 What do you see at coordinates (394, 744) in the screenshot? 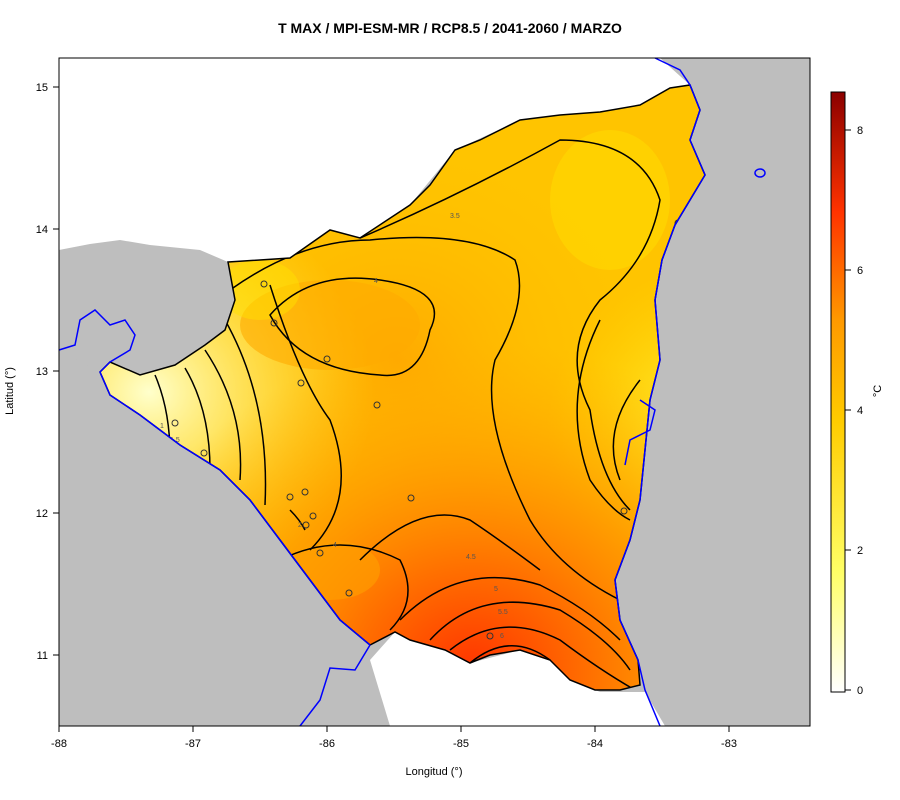
I see `x-axis-labels: -88 -87 -86 -85 -84 -83` at bounding box center [394, 744].